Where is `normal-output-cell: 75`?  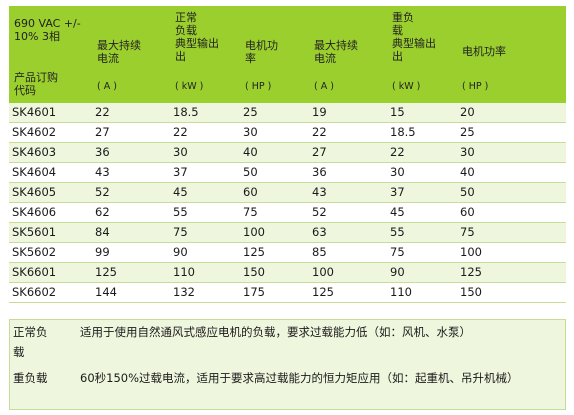
normal-output-cell: 75 is located at coordinates (205, 232).